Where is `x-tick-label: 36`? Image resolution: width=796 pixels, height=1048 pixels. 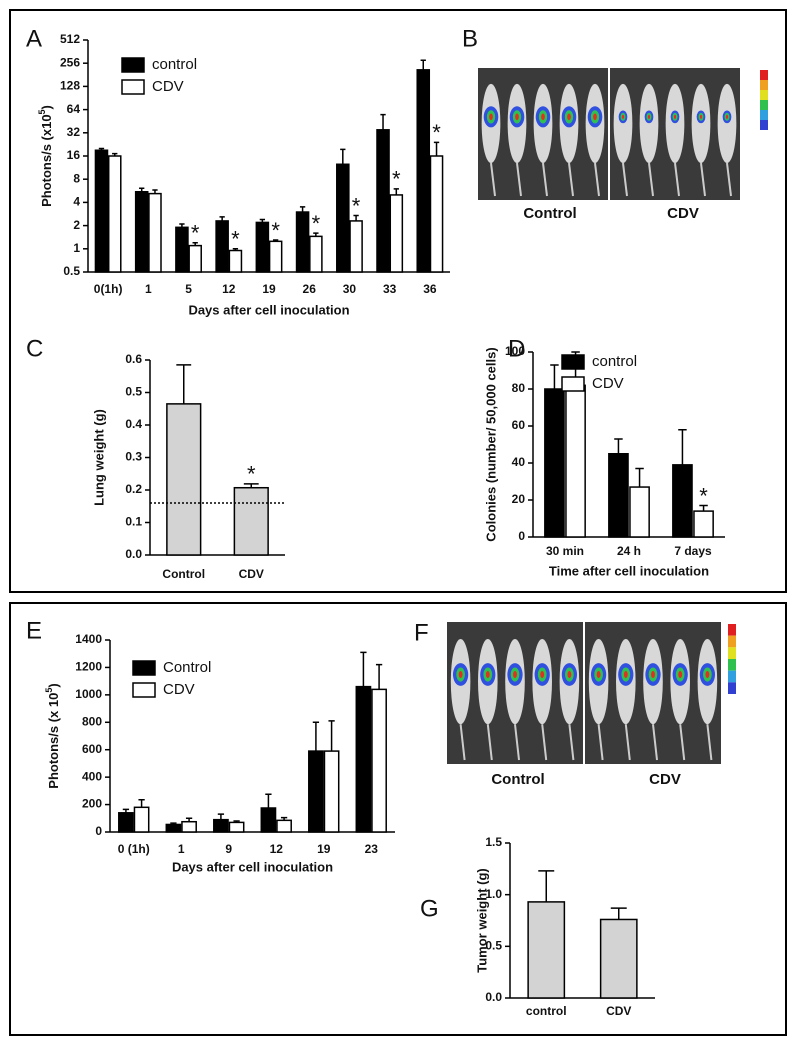
x-tick-label: 36 is located at coordinates (430, 289).